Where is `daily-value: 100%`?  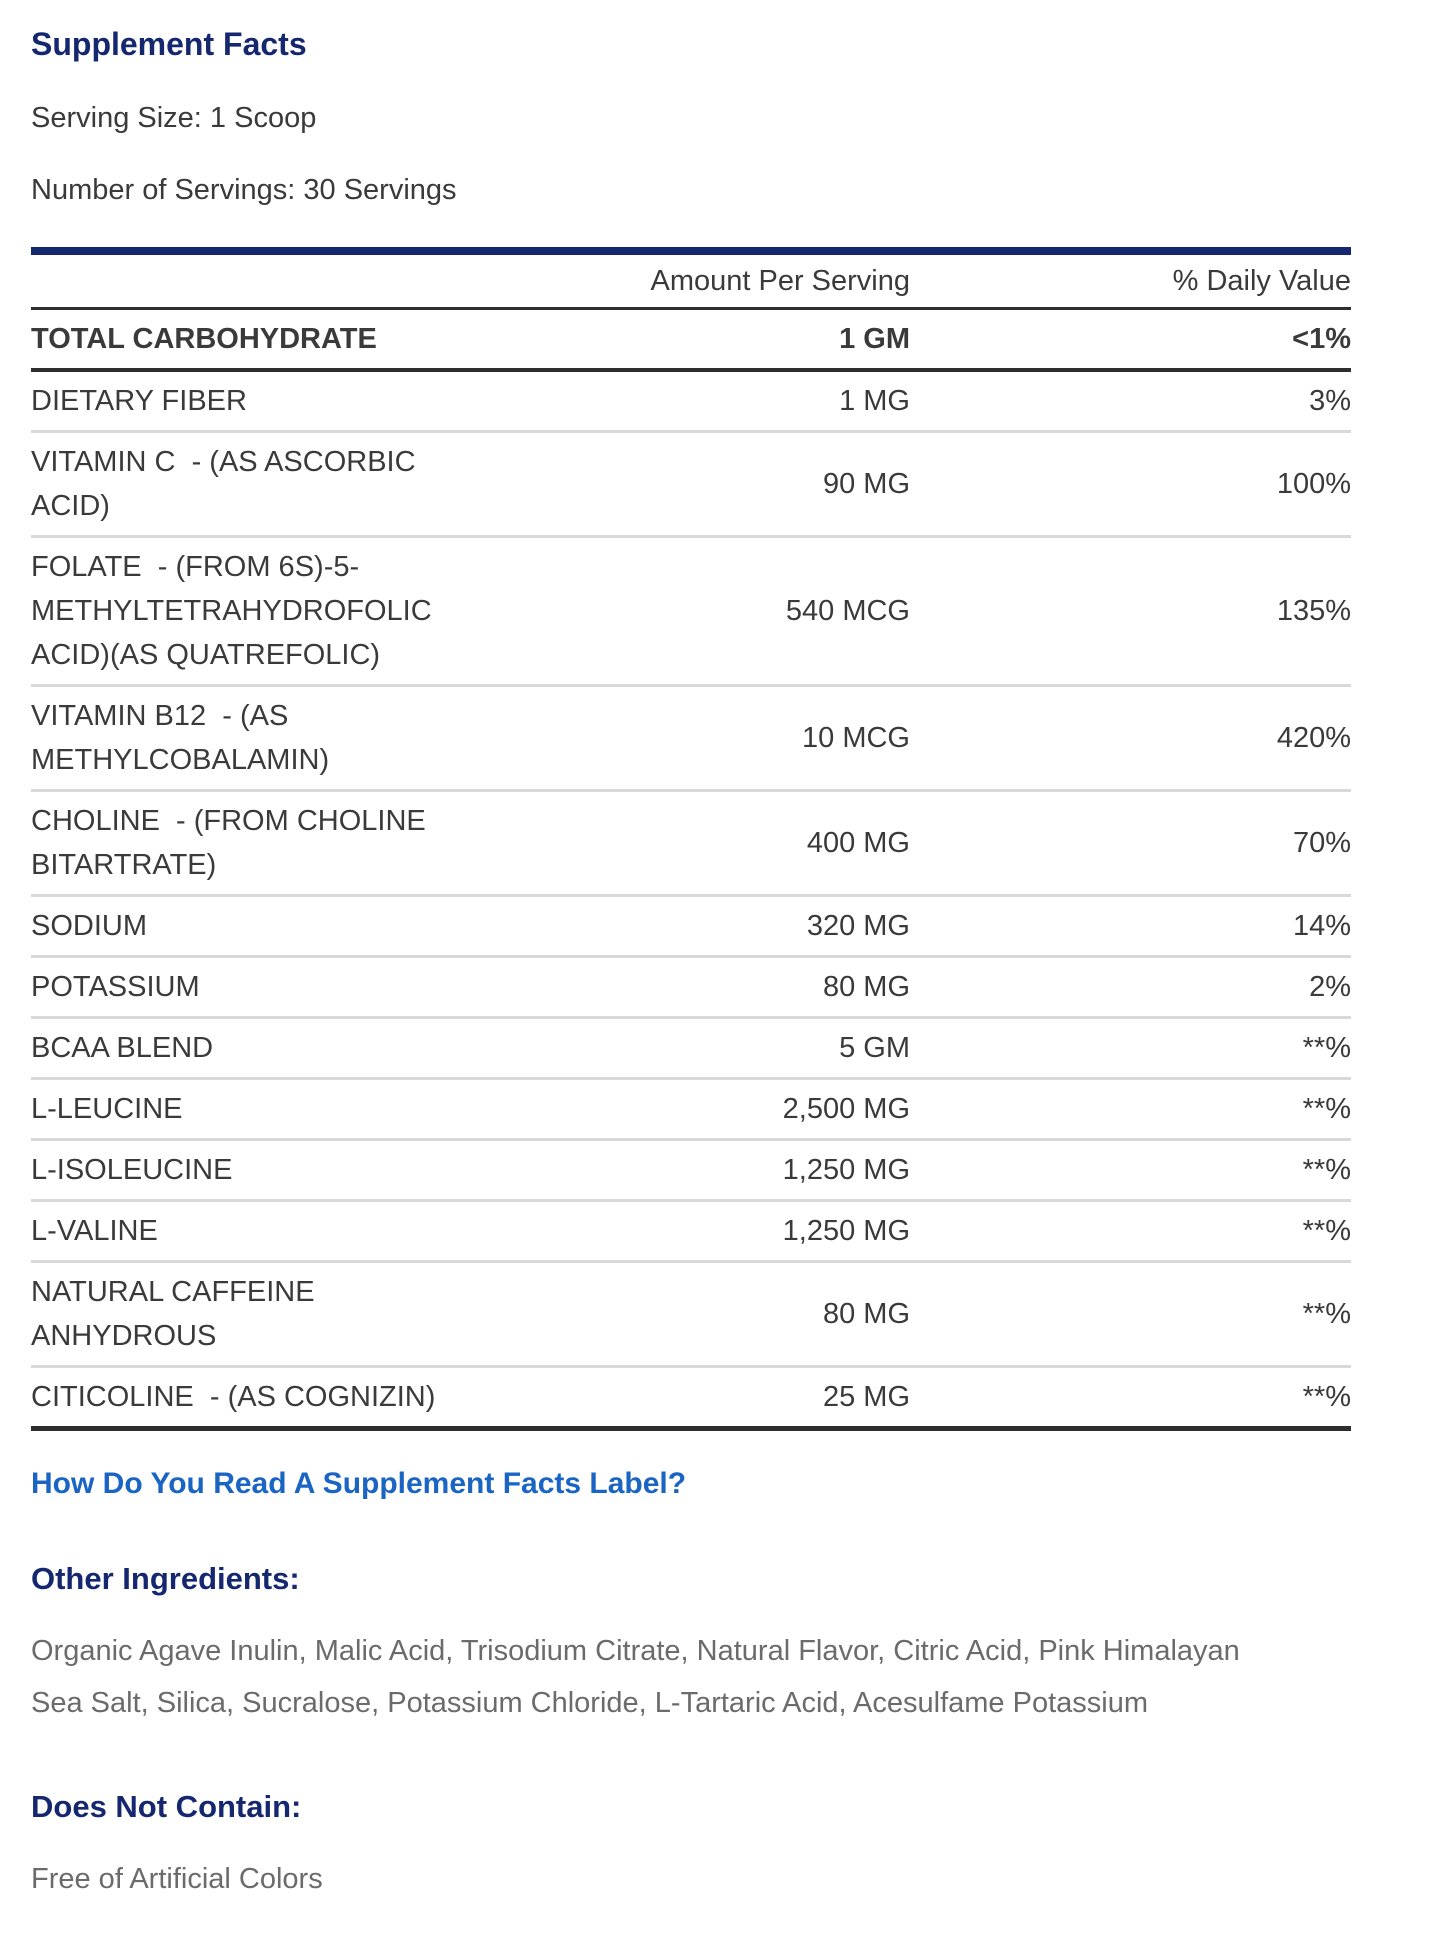
daily-value: 100% is located at coordinates (1313, 484).